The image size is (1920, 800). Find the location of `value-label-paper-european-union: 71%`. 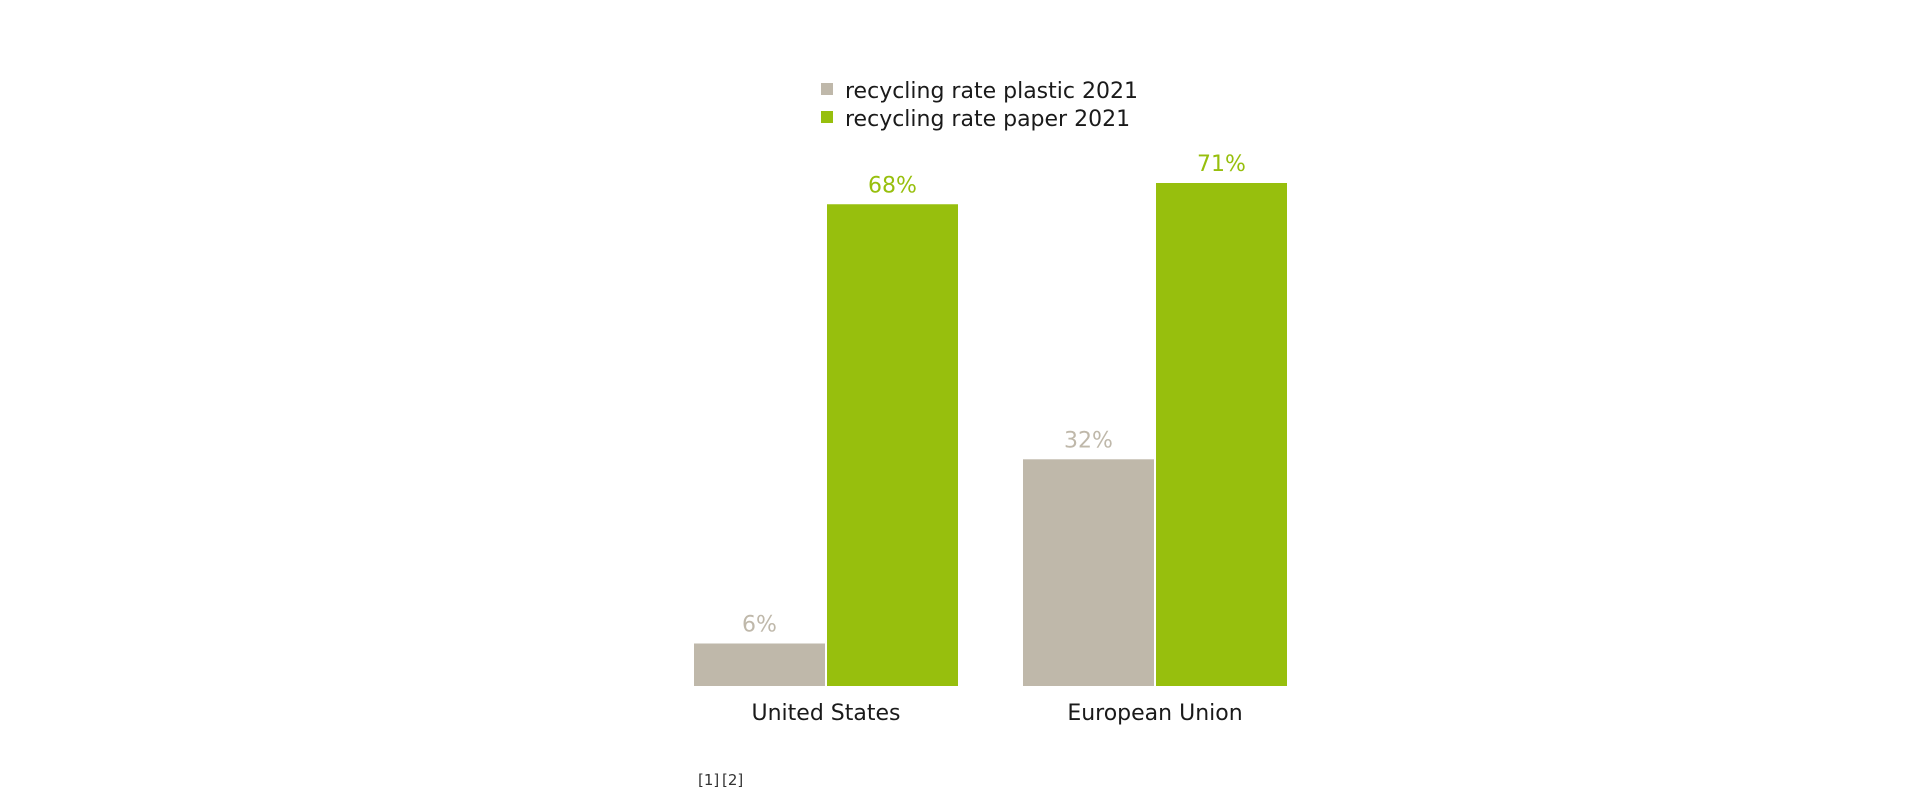

value-label-paper-european-union: 71% is located at coordinates (1221, 164).